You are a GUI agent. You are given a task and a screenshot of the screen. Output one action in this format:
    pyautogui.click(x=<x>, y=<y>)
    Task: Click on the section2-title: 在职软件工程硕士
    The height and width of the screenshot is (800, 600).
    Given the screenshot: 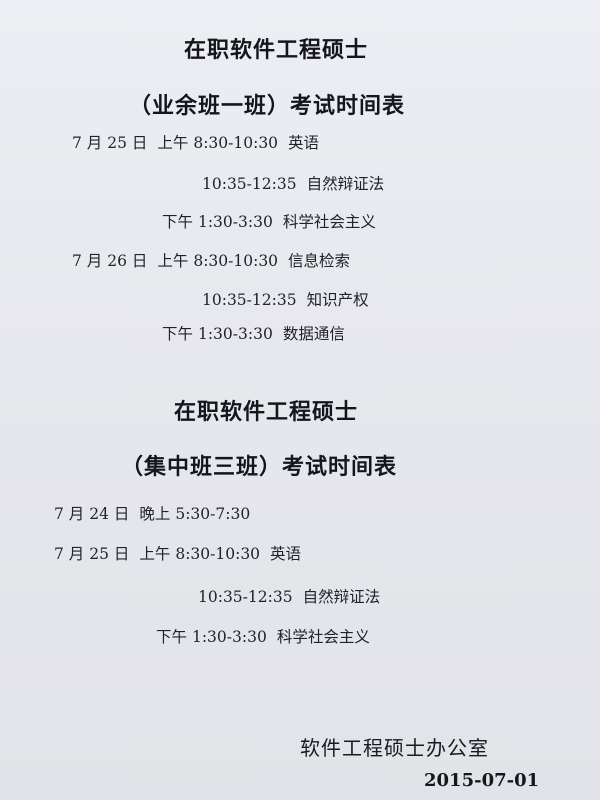 What is the action you would take?
    pyautogui.click(x=266, y=412)
    